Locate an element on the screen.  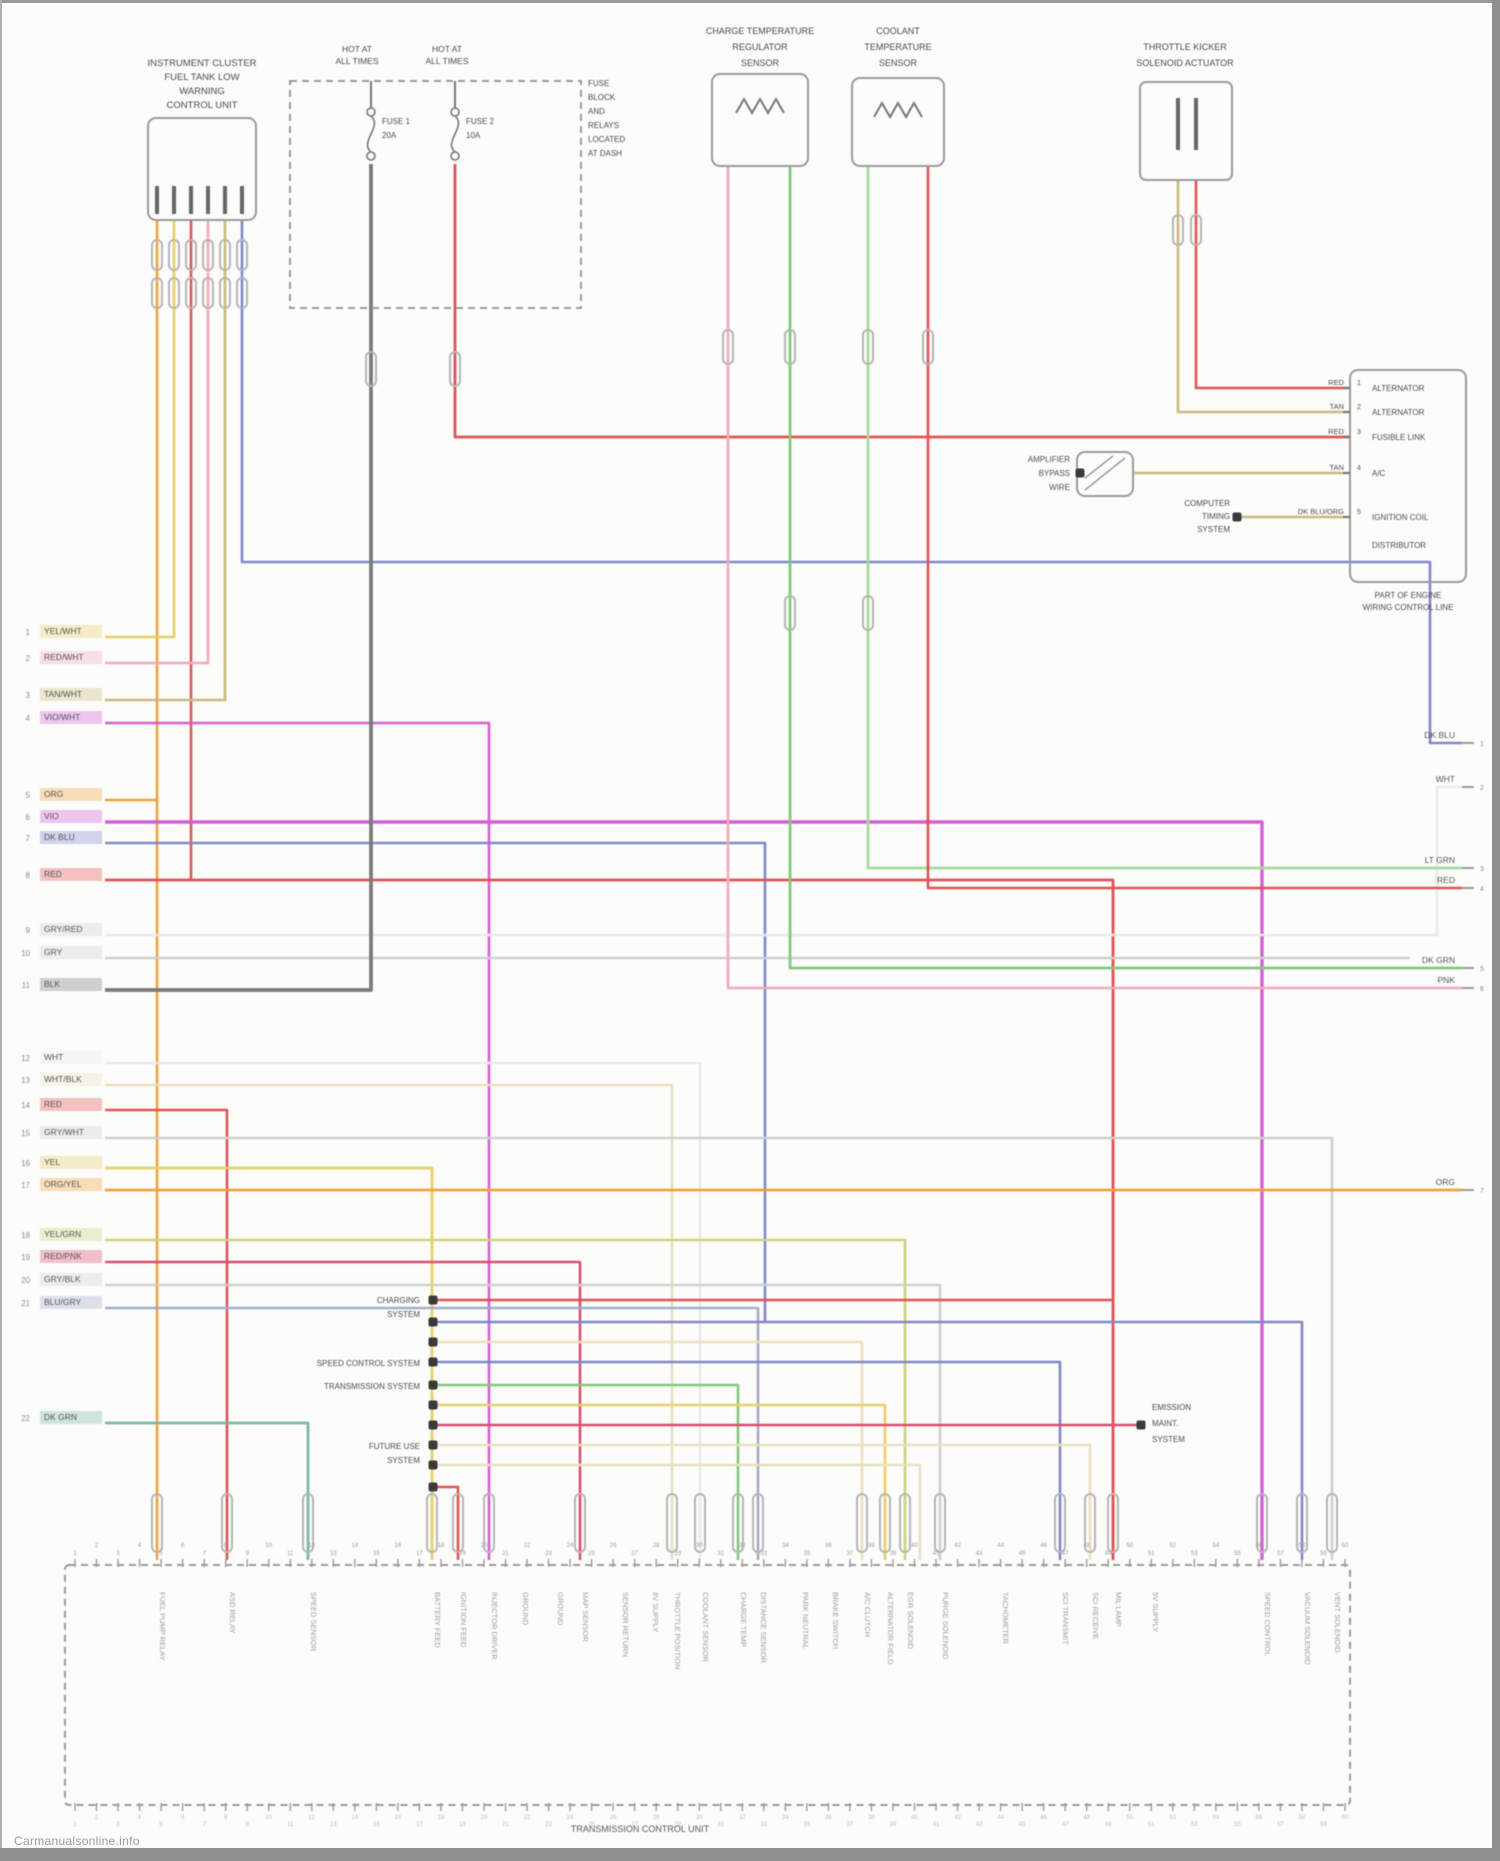
connector-pin-number: 30 is located at coordinates (699, 1546).